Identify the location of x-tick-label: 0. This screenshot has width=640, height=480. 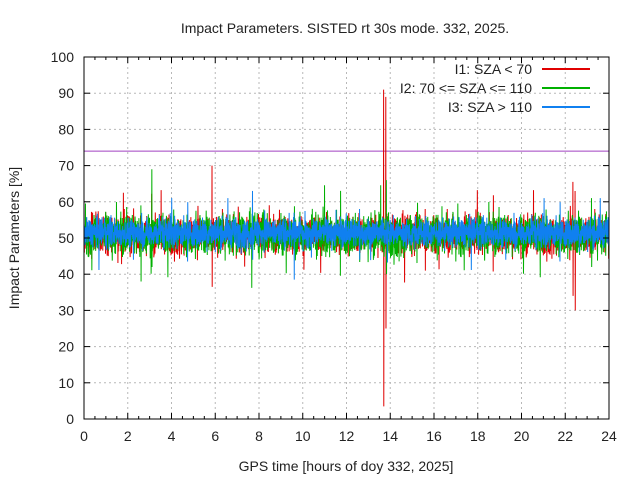
(84, 436).